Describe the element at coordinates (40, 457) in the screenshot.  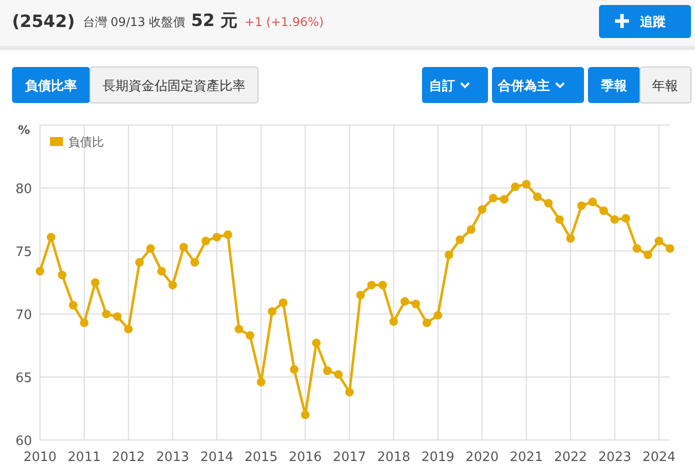
I see `x-tick-label: 2010` at that location.